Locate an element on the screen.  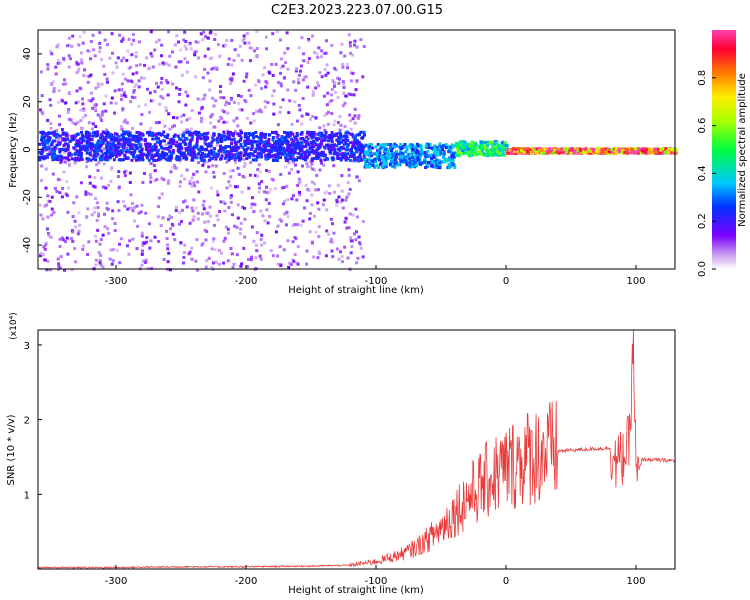
colorbar-ticks: 0.00.20.40.60.8 is located at coordinates (706, 173).